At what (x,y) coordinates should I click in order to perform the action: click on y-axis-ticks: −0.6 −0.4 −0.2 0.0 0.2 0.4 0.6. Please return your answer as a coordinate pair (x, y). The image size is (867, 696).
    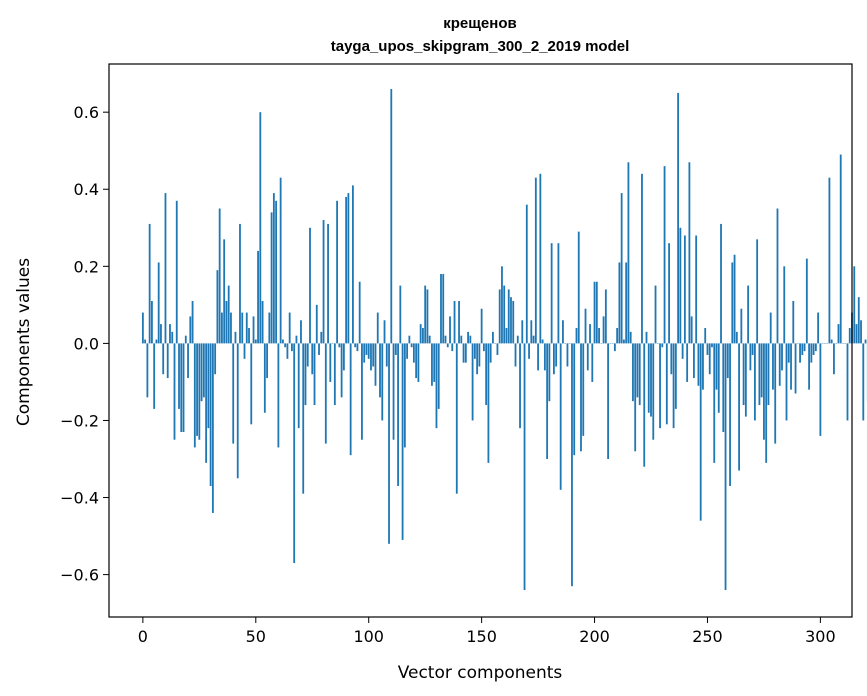
    Looking at the image, I should click on (84, 344).